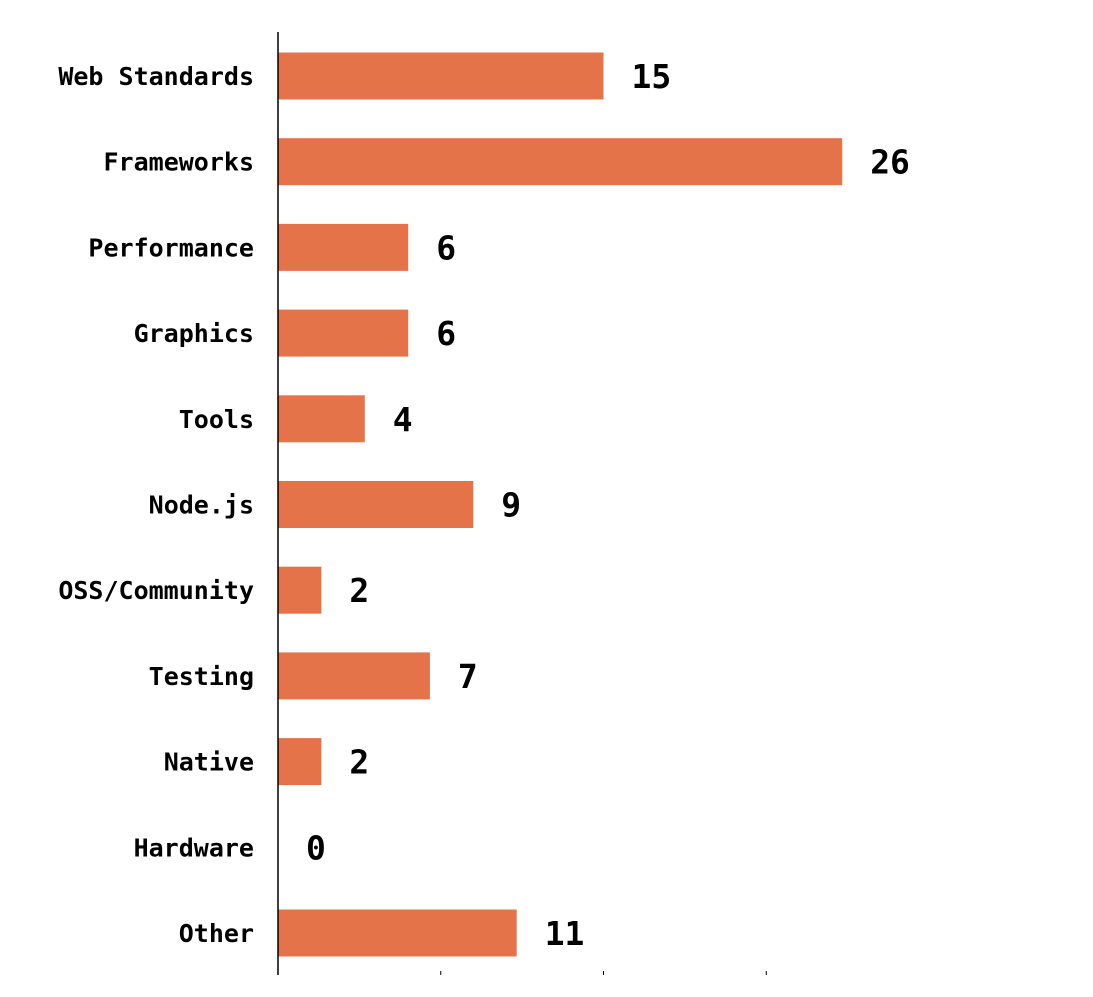 Image resolution: width=1093 pixels, height=997 pixels. Describe the element at coordinates (201, 676) in the screenshot. I see `category-label-testing: Testing` at that location.